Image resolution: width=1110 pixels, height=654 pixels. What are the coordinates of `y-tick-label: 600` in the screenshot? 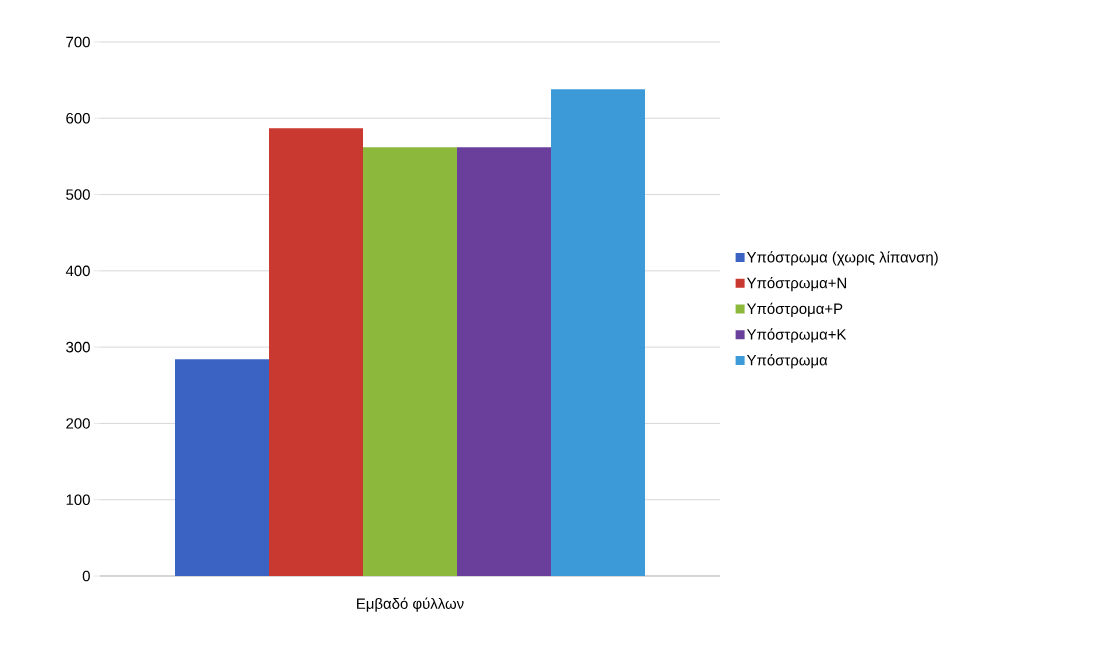 It's located at (78, 118).